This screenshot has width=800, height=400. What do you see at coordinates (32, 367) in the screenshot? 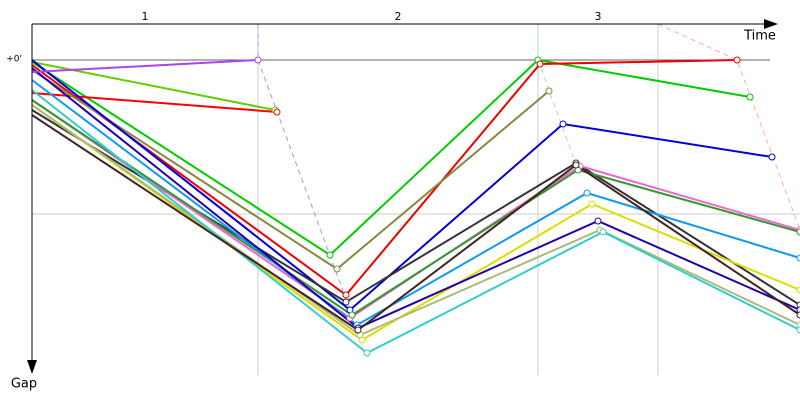
I see `y-axis-arrow` at bounding box center [32, 367].